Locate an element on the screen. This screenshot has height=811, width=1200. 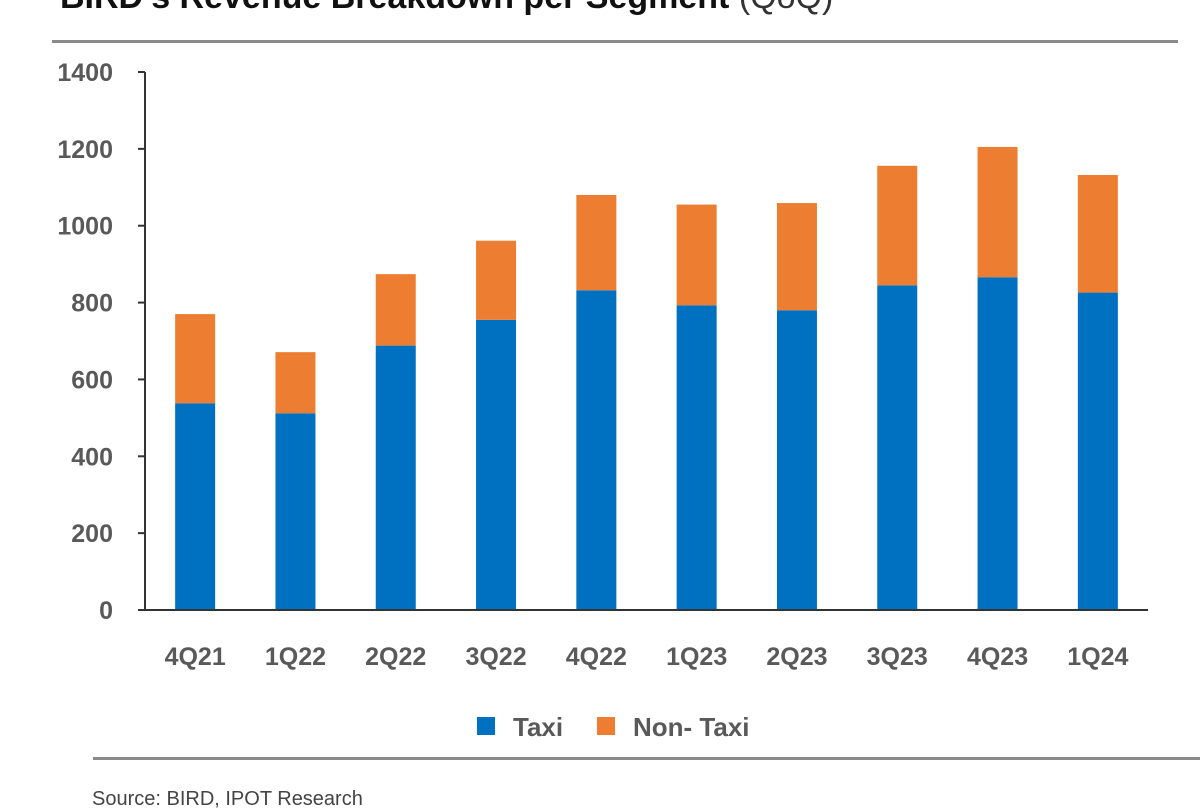
legend-label-non-taxi: Non- Taxi is located at coordinates (691, 727).